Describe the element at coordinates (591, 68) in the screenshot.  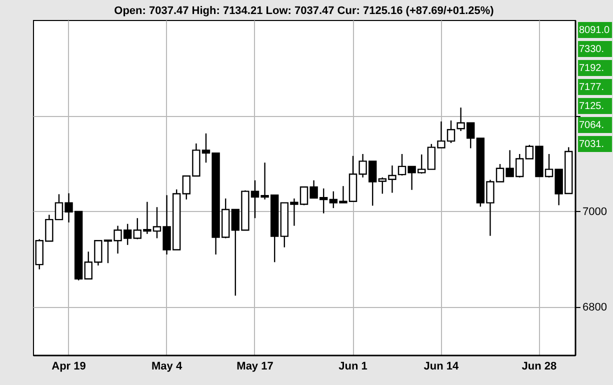
I see `text: 7192.` at that location.